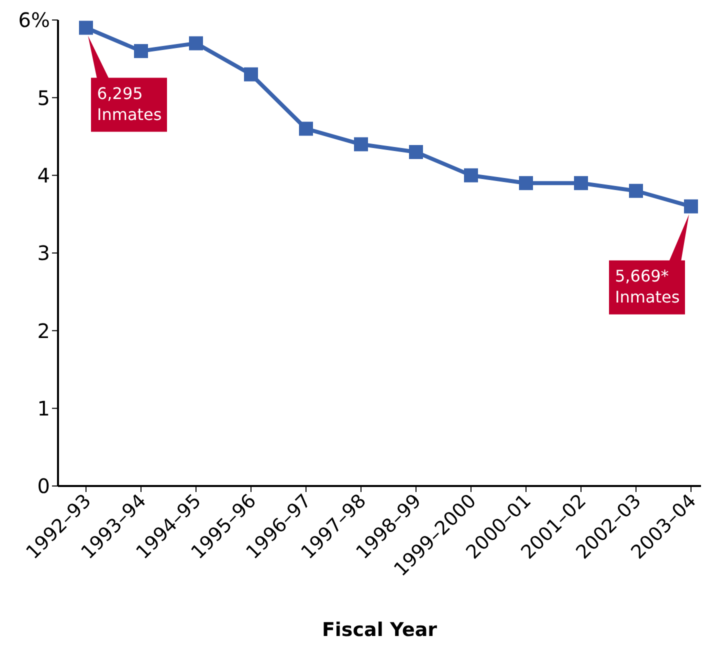  What do you see at coordinates (129, 104) in the screenshot?
I see `annotation: 6,295 Inmates` at bounding box center [129, 104].